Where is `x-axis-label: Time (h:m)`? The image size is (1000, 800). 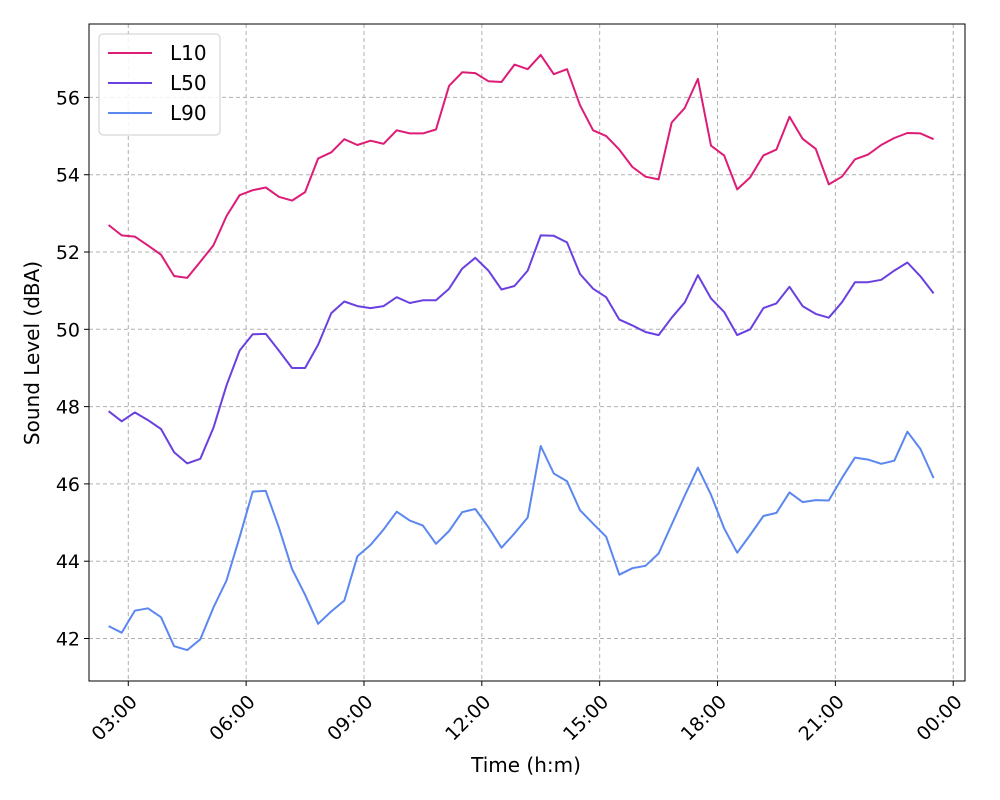
x-axis-label: Time (h:m) is located at coordinates (525, 765).